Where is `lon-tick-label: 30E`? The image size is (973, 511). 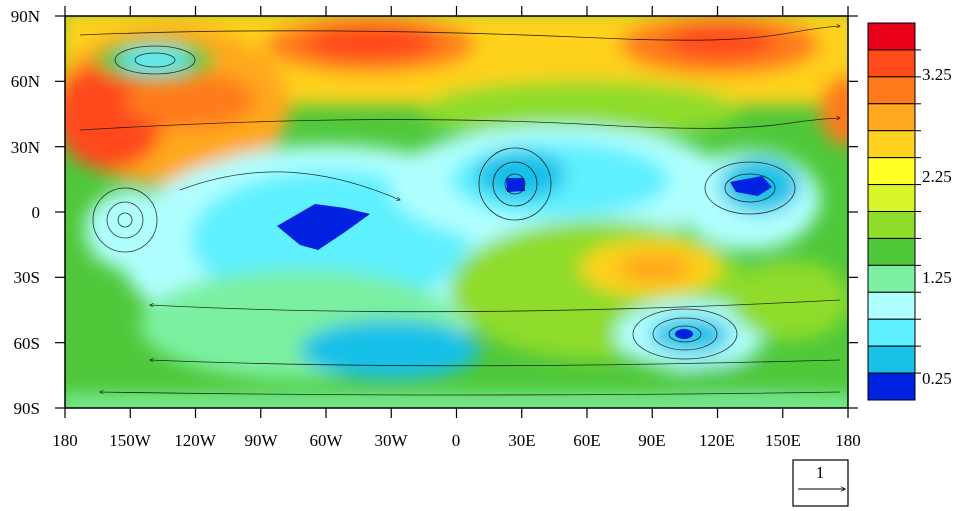 lon-tick-label: 30E is located at coordinates (521, 440).